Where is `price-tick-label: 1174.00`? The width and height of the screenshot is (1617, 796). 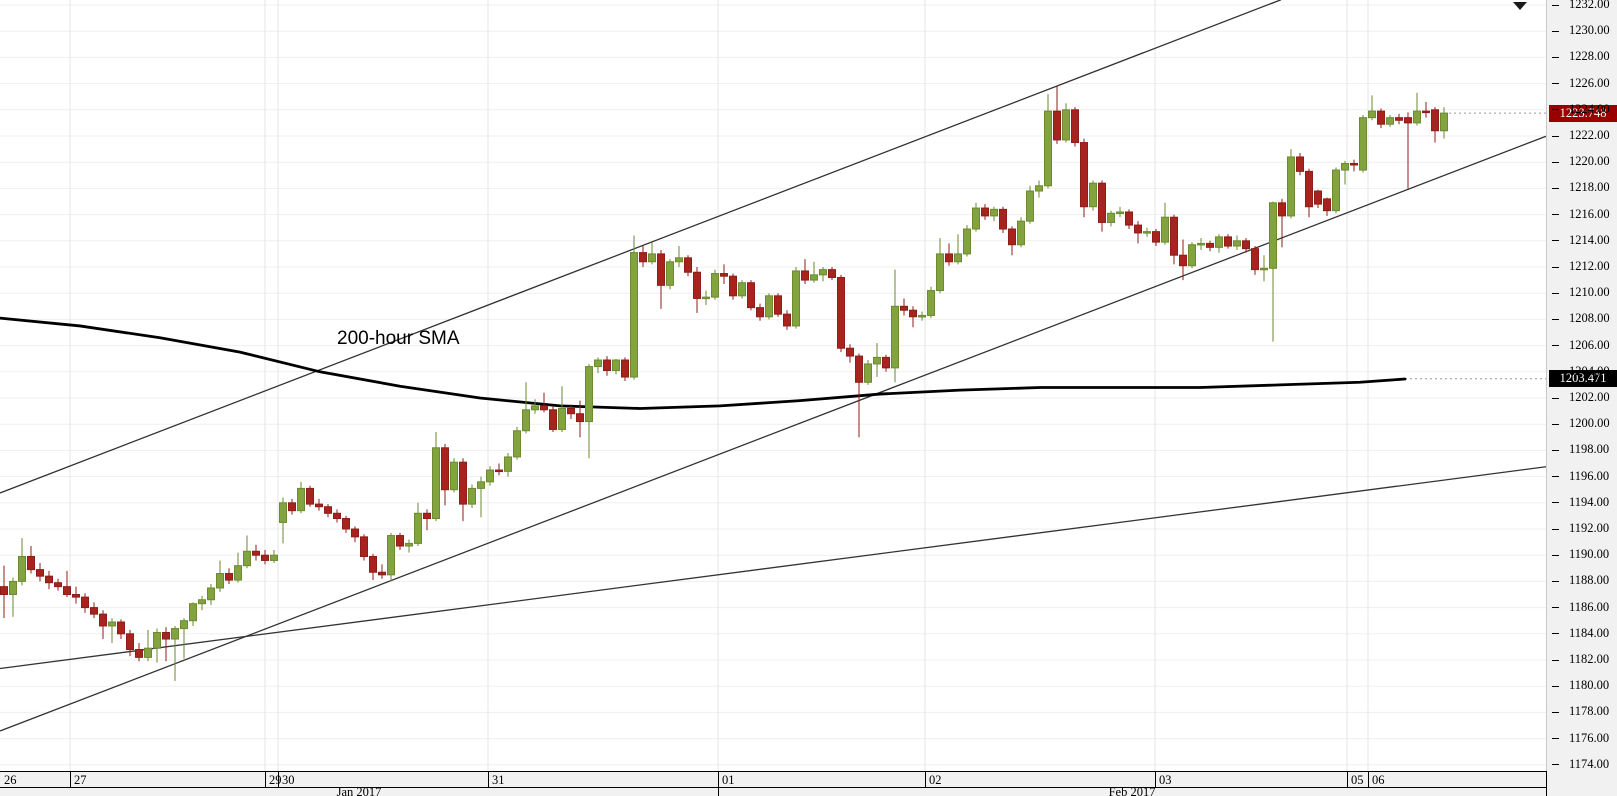
price-tick-label: 1174.00 is located at coordinates (1589, 763).